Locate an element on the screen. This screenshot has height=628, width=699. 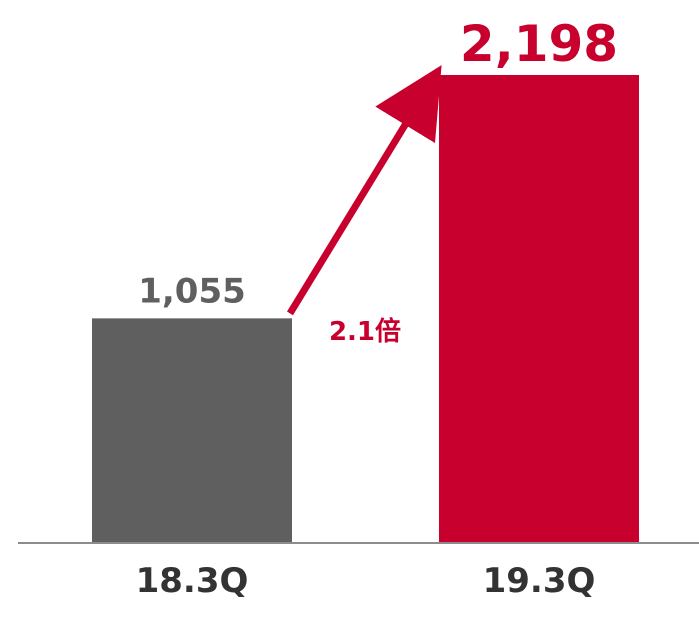
category-label-18.3Q: 18.3Q is located at coordinates (192, 581).